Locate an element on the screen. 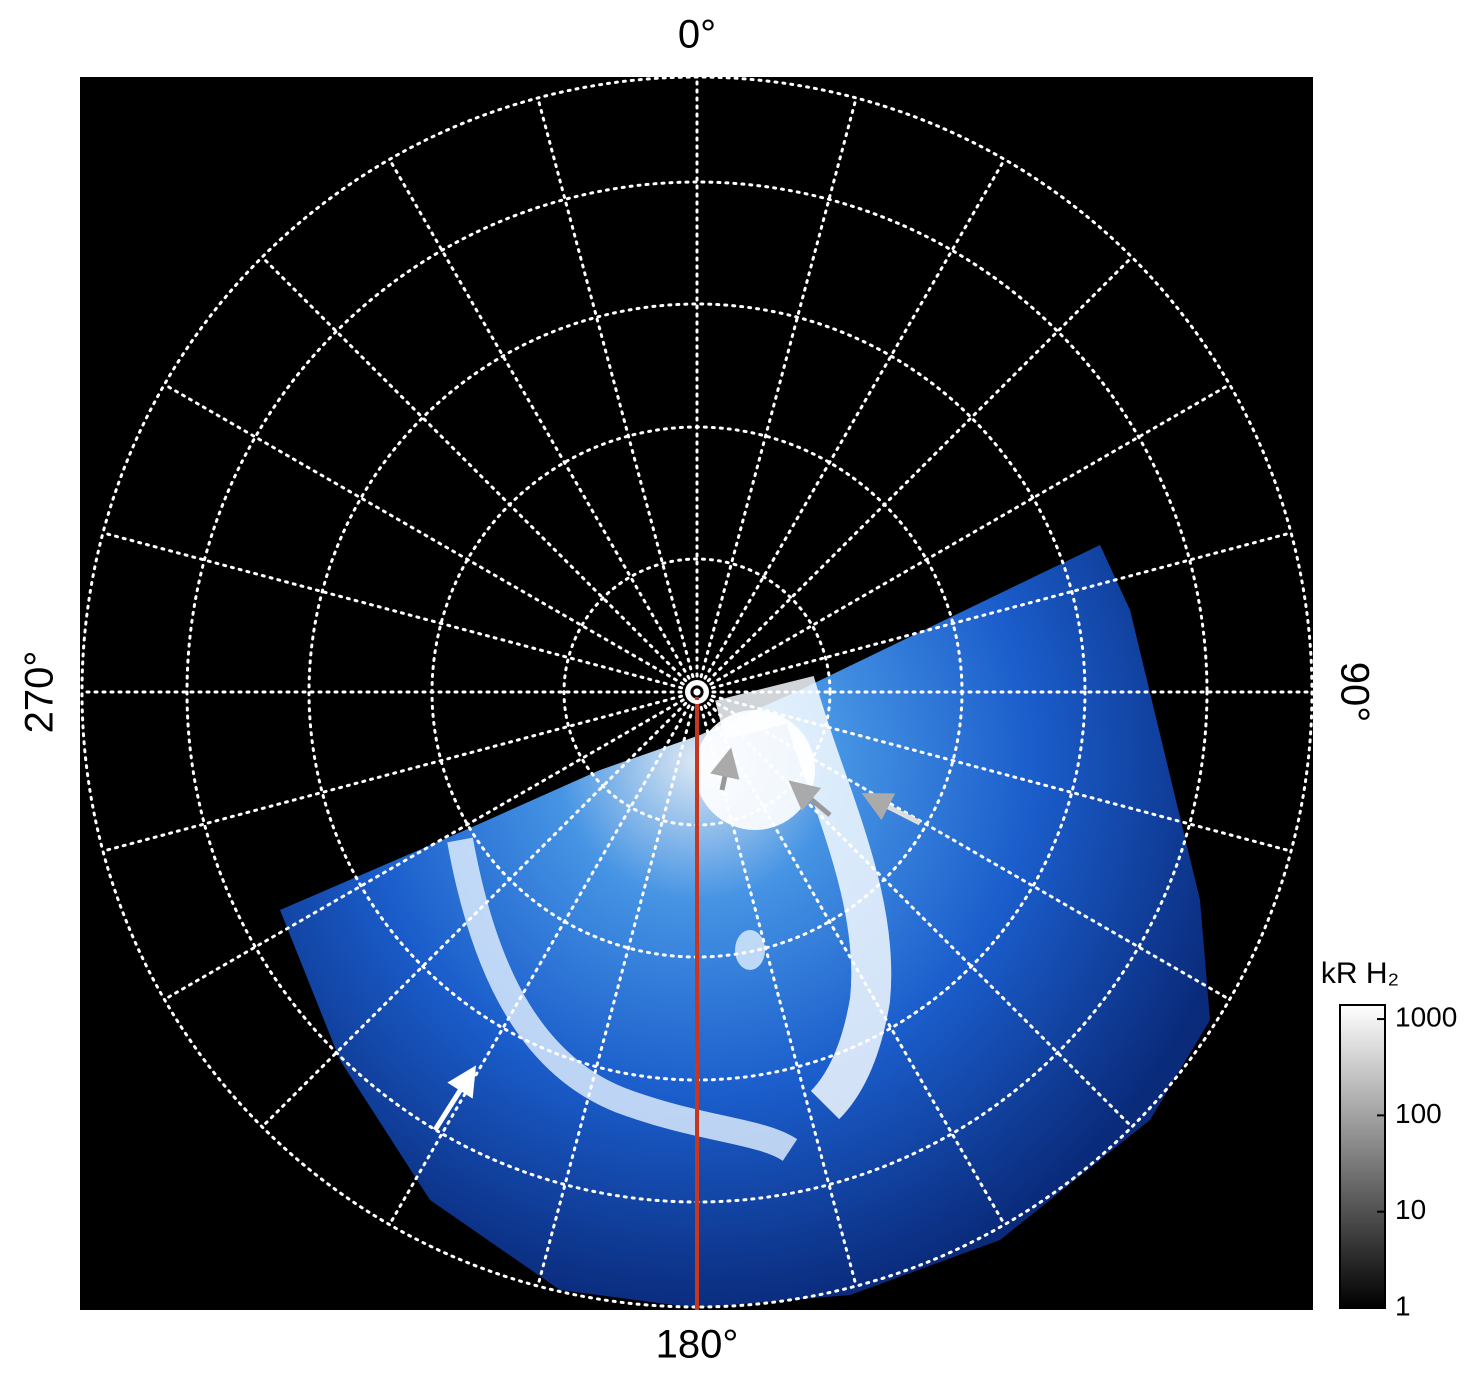 This screenshot has width=1481, height=1386. angle-label: 180° is located at coordinates (697, 1345).